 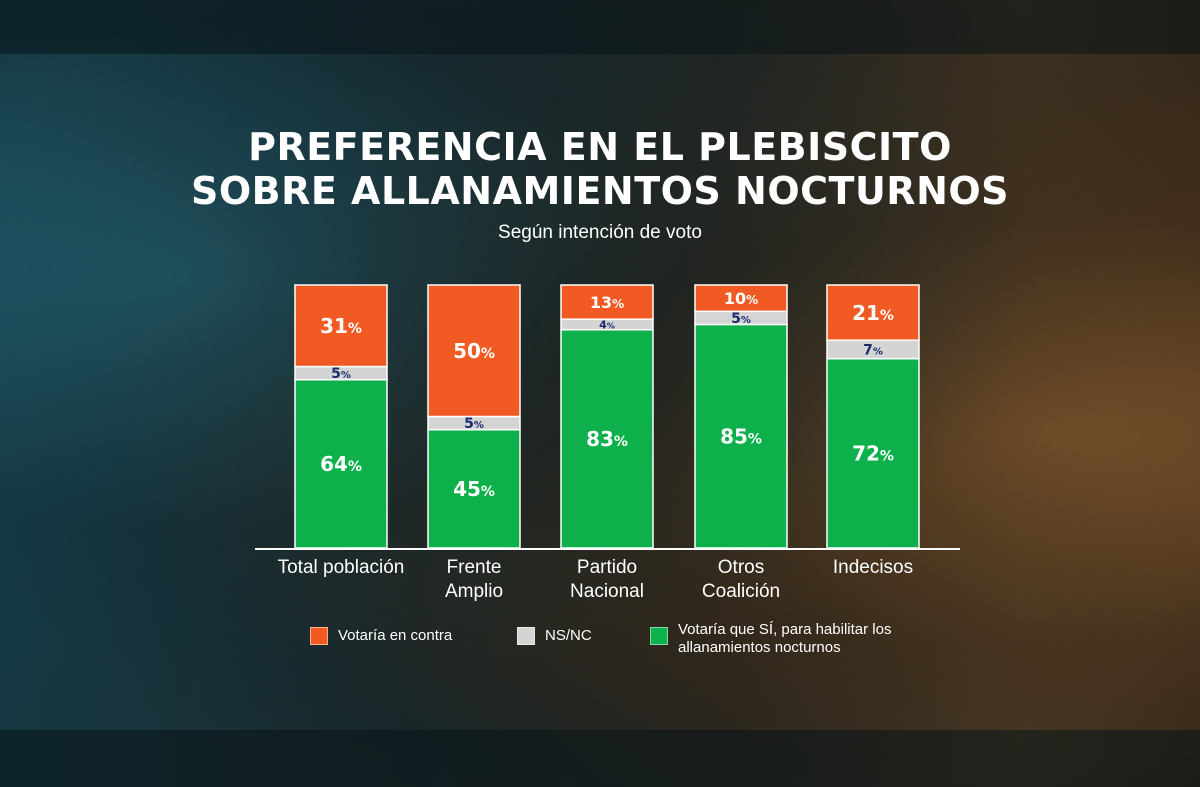 I want to click on top-dark-band, so click(x=600, y=27).